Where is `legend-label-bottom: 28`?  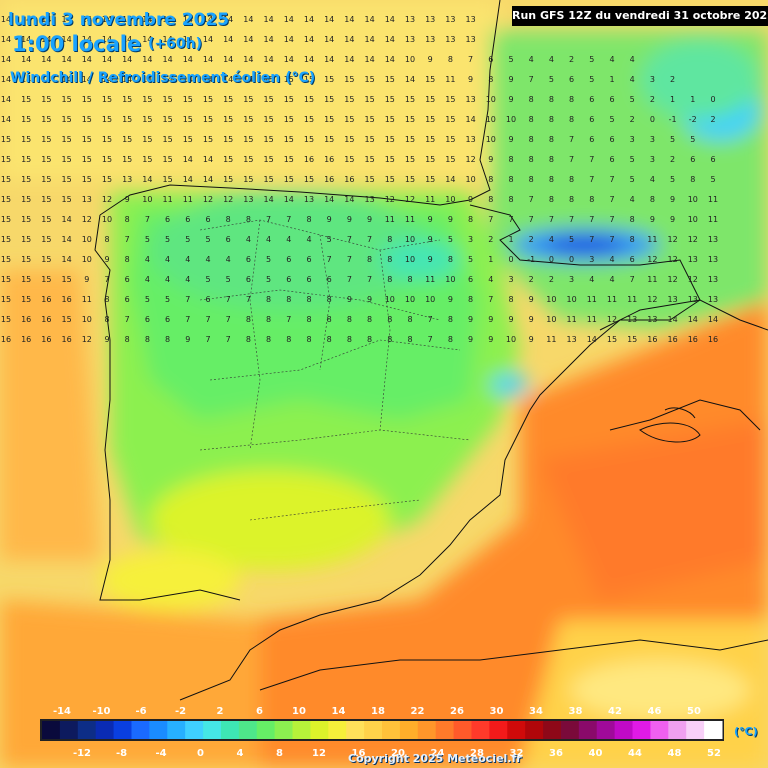
legend-label-bottom: 28 is located at coordinates (477, 753).